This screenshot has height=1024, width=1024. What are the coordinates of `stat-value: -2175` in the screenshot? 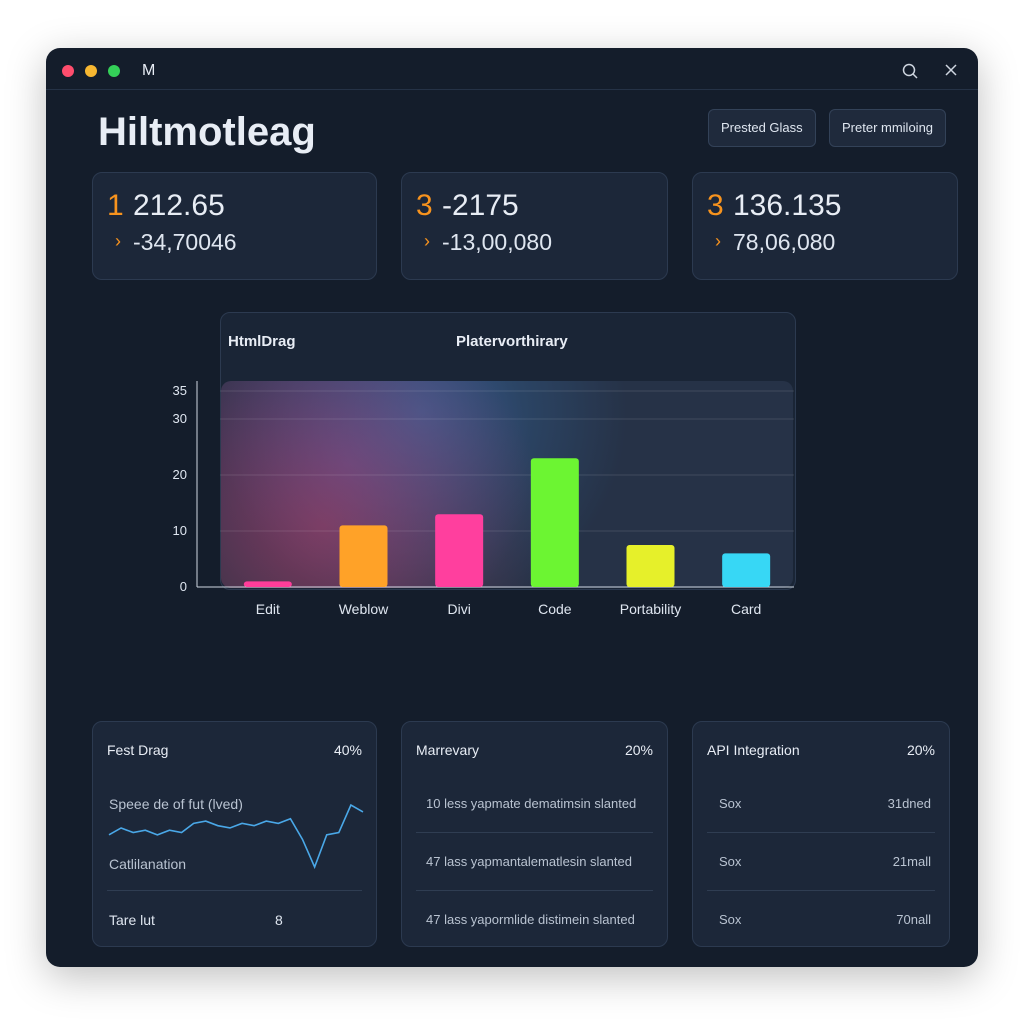 It's located at (480, 205).